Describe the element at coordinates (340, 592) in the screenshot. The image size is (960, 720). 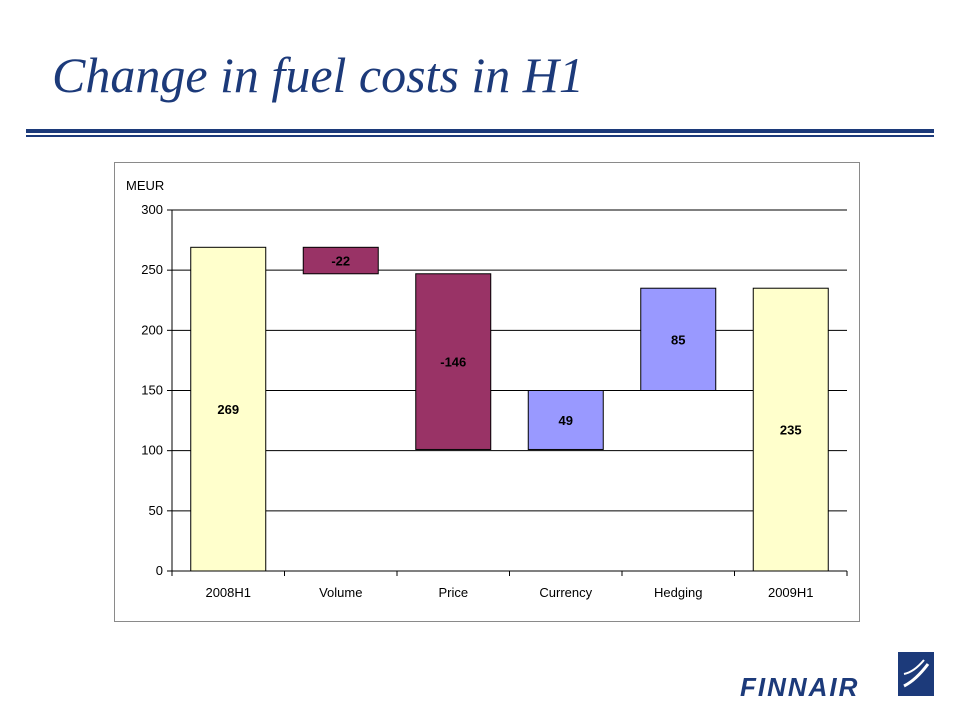
I see `x-tick-label: Volume` at that location.